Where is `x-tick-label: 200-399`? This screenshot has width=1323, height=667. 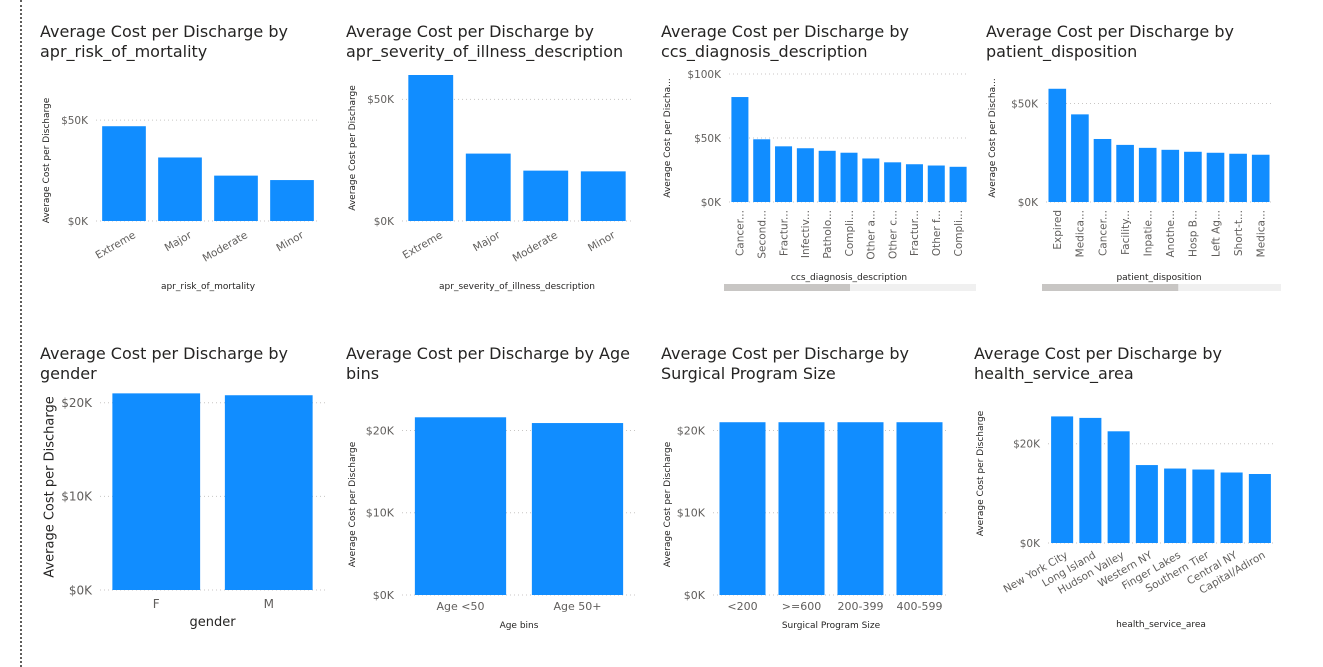 x-tick-label: 200-399 is located at coordinates (861, 606).